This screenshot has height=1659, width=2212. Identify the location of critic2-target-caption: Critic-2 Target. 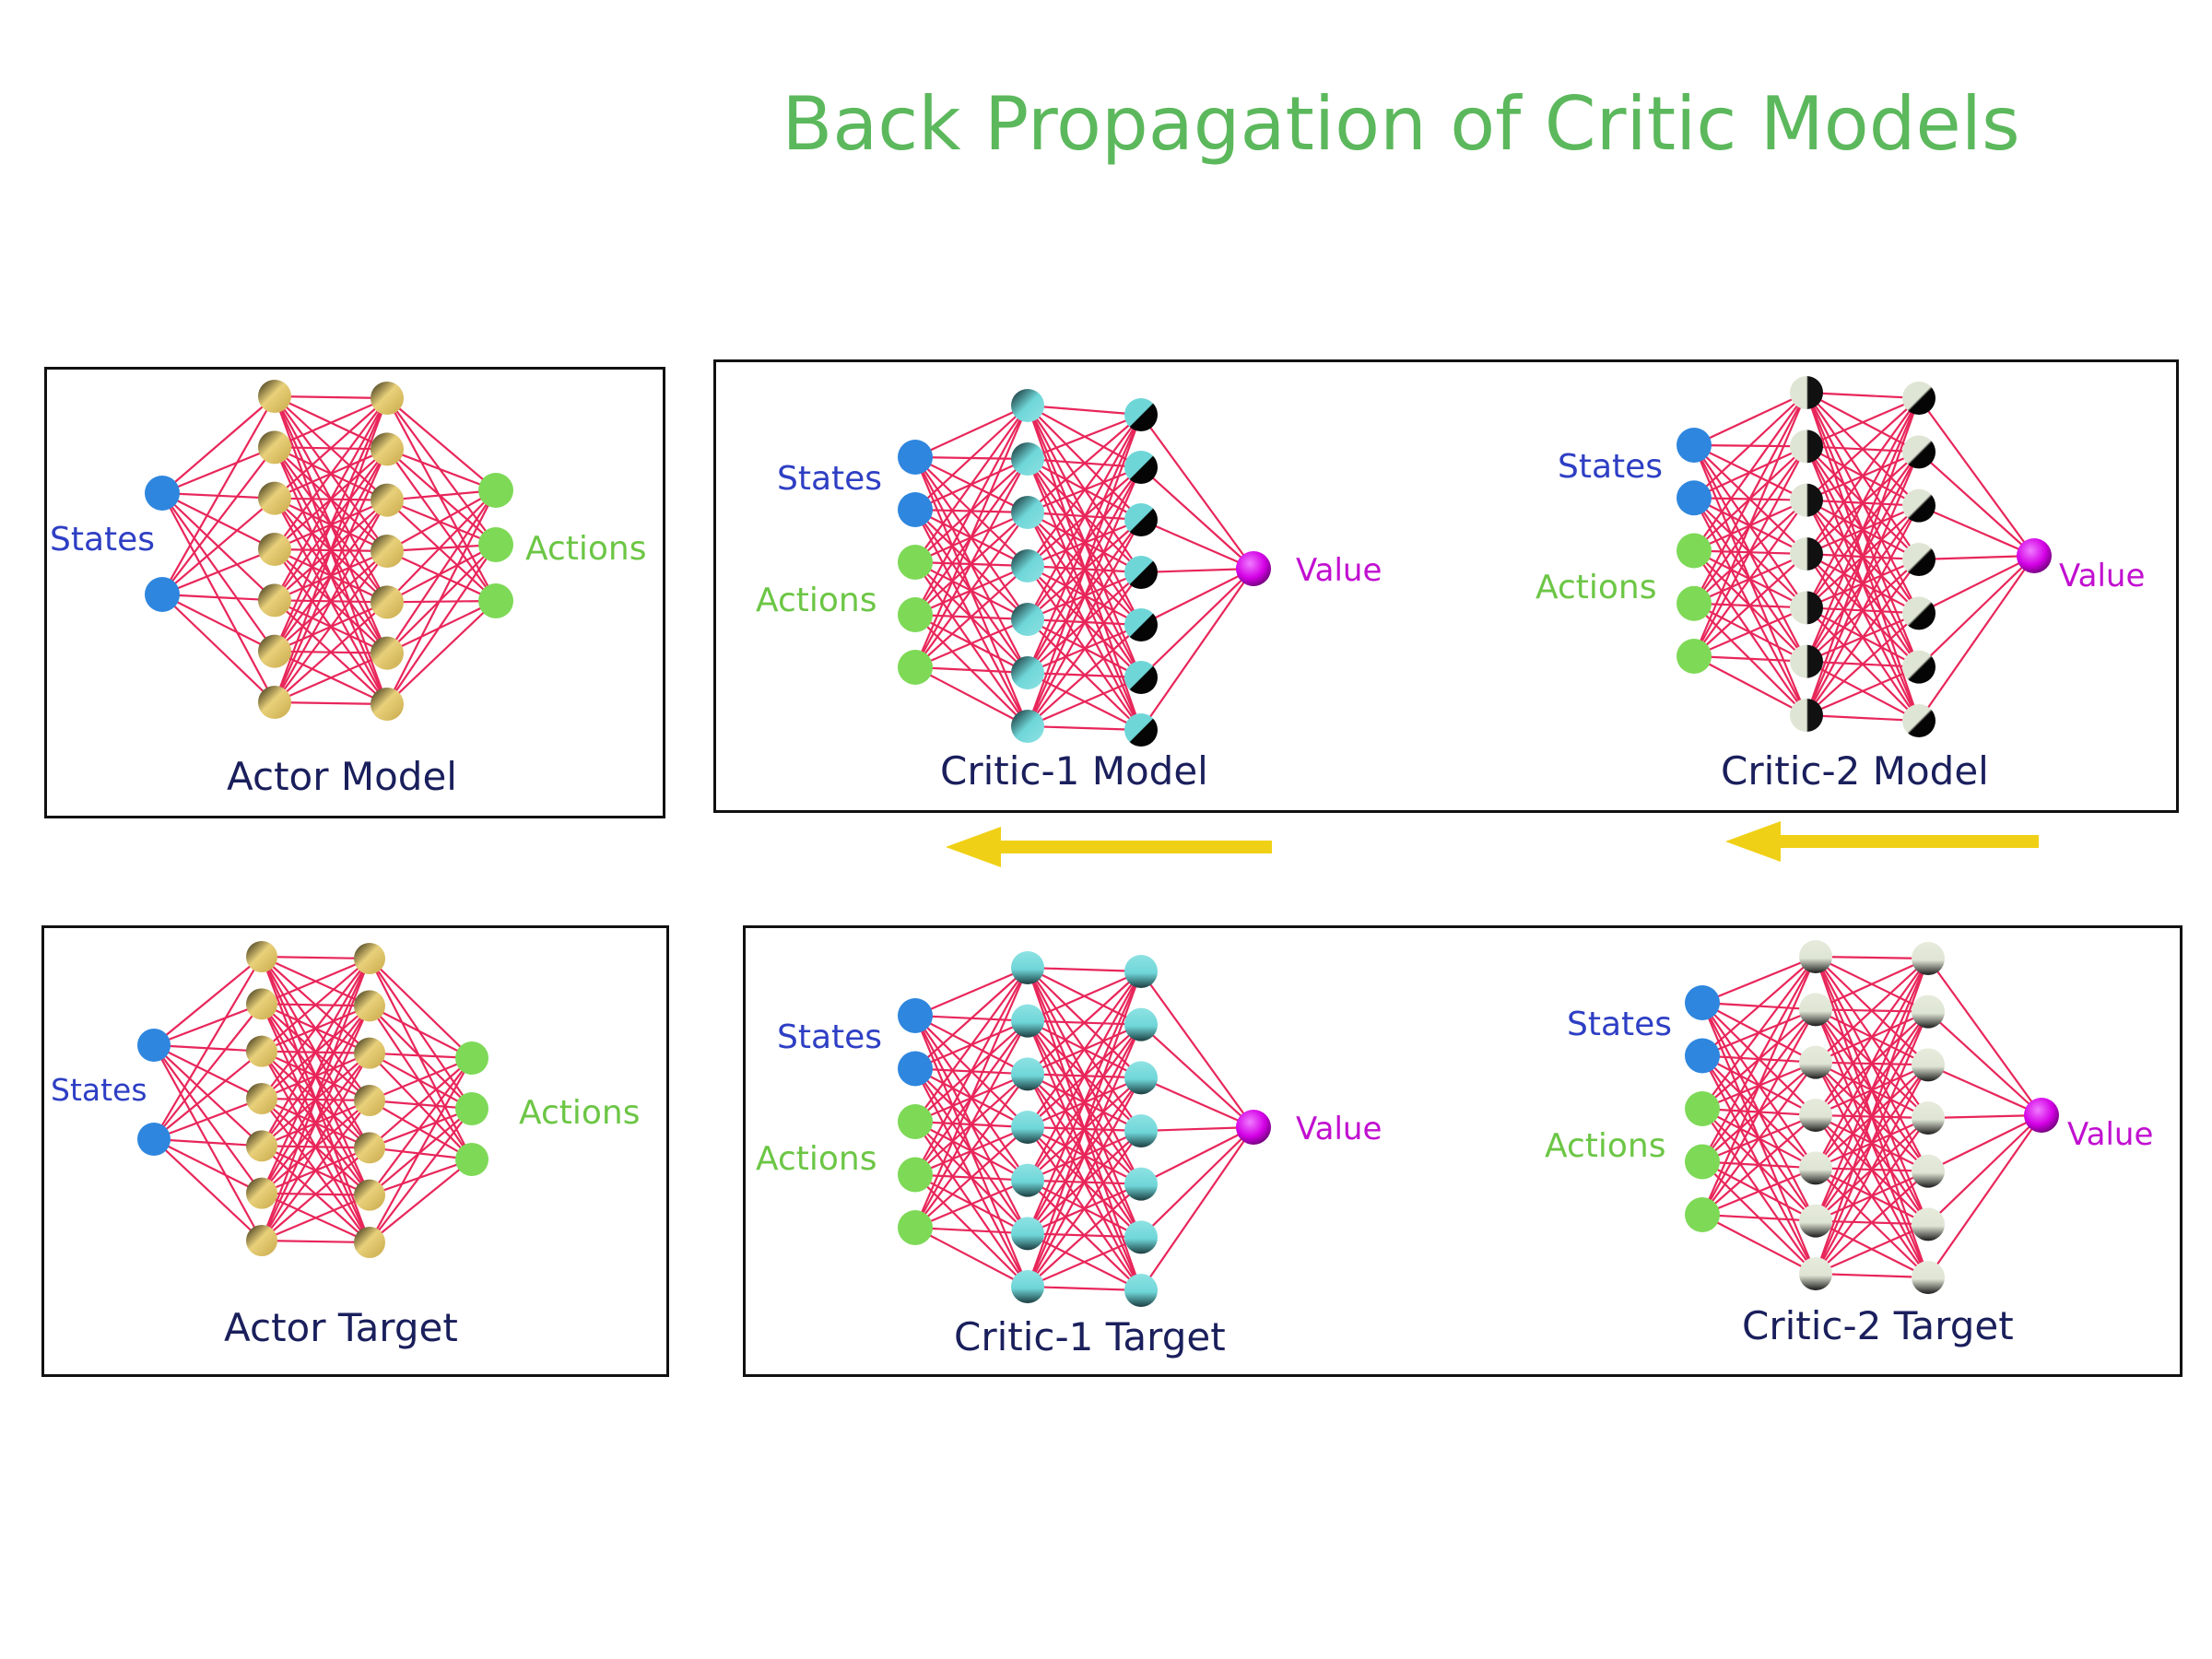
(1878, 1325).